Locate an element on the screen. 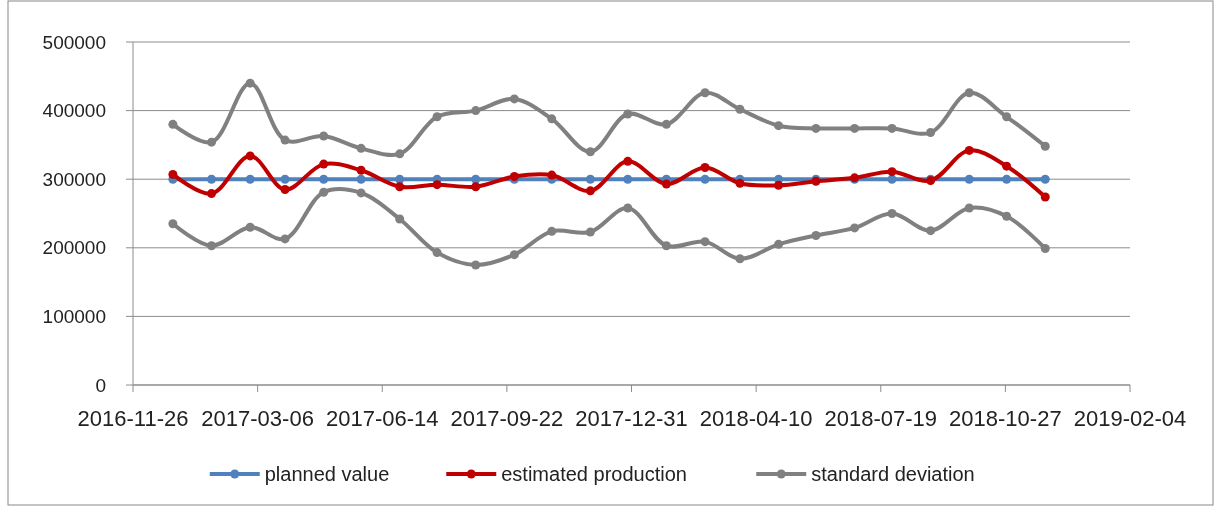 This screenshot has height=508, width=1215. y-tick-label: 500000 is located at coordinates (74, 42).